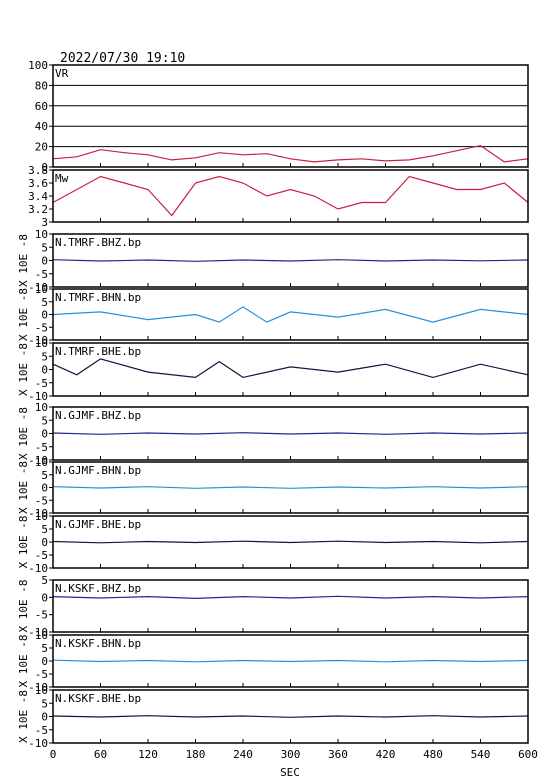 The width and height of the screenshot is (554, 781). What do you see at coordinates (41, 407) in the screenshot?
I see `ytick-label-p6-4: 10` at bounding box center [41, 407].